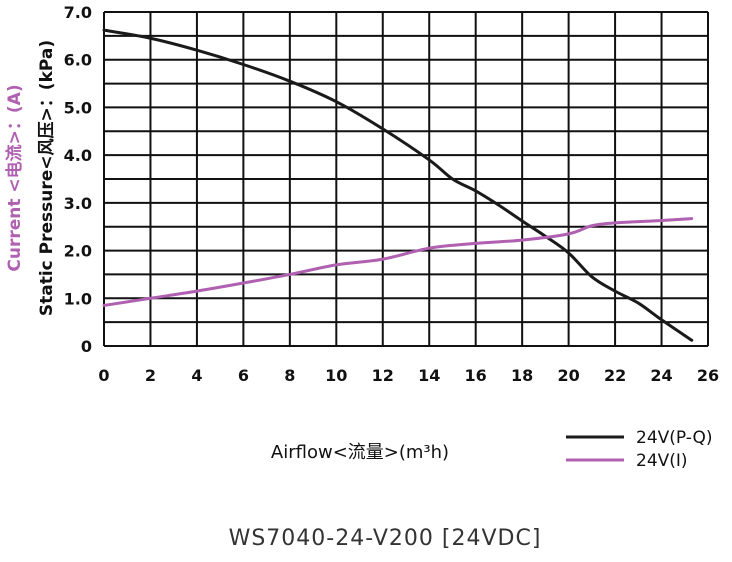 Image resolution: width=732 pixels, height=562 pixels. I want to click on y-tick-label: 0, so click(86, 346).